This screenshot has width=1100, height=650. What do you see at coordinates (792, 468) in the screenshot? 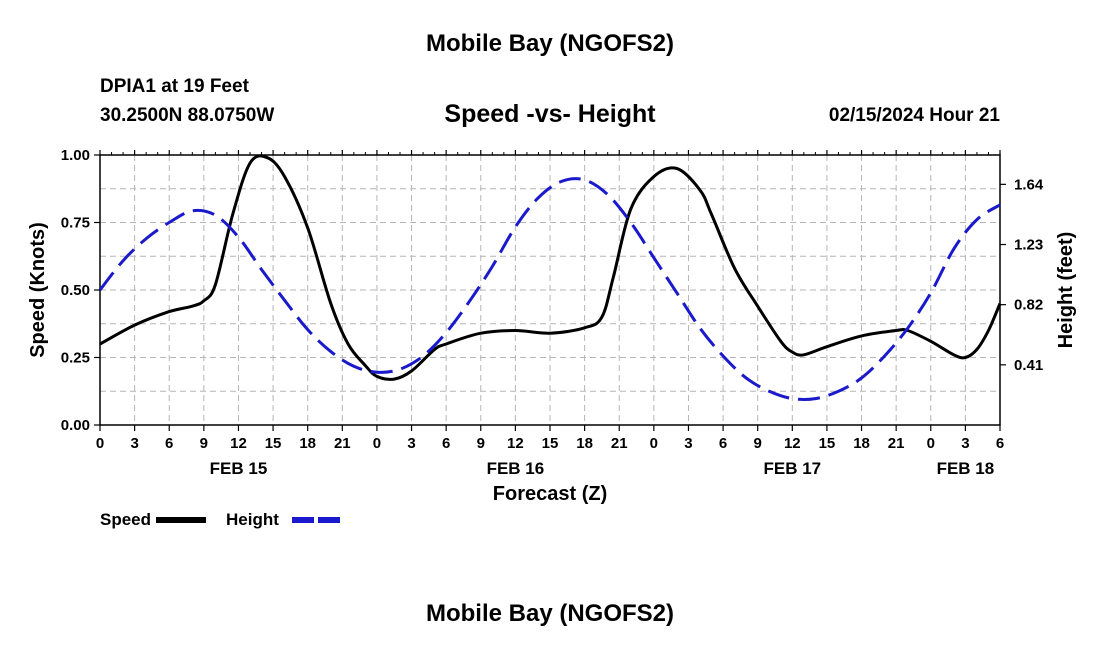
I see `date-label: FEB 17` at bounding box center [792, 468].